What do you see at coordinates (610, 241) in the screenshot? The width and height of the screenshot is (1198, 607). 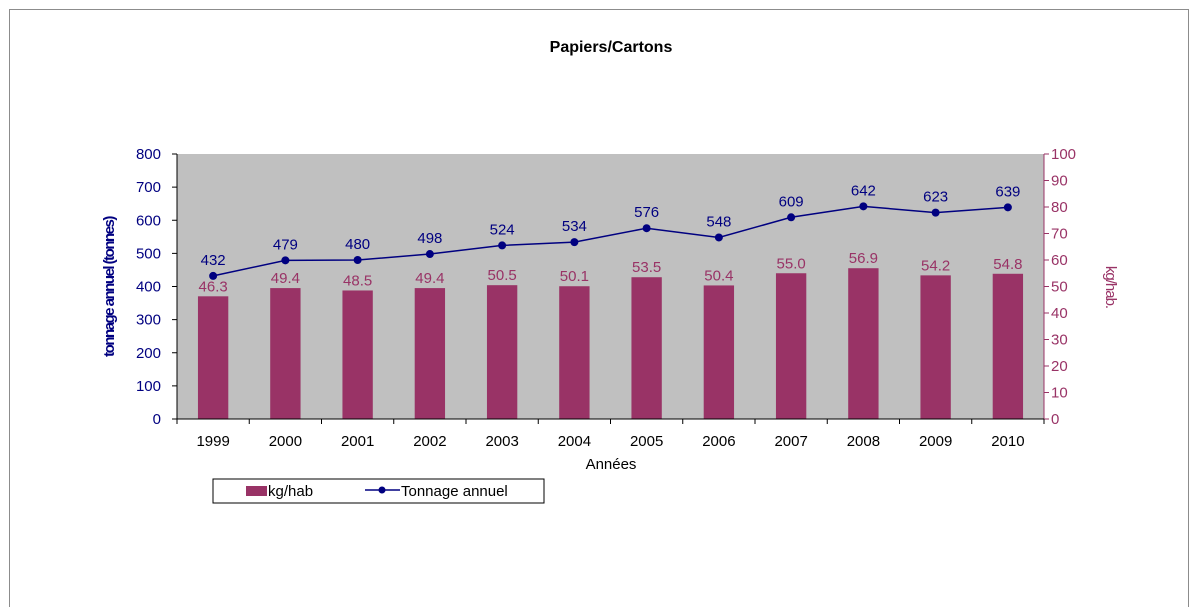 I see `tonnage-line` at bounding box center [610, 241].